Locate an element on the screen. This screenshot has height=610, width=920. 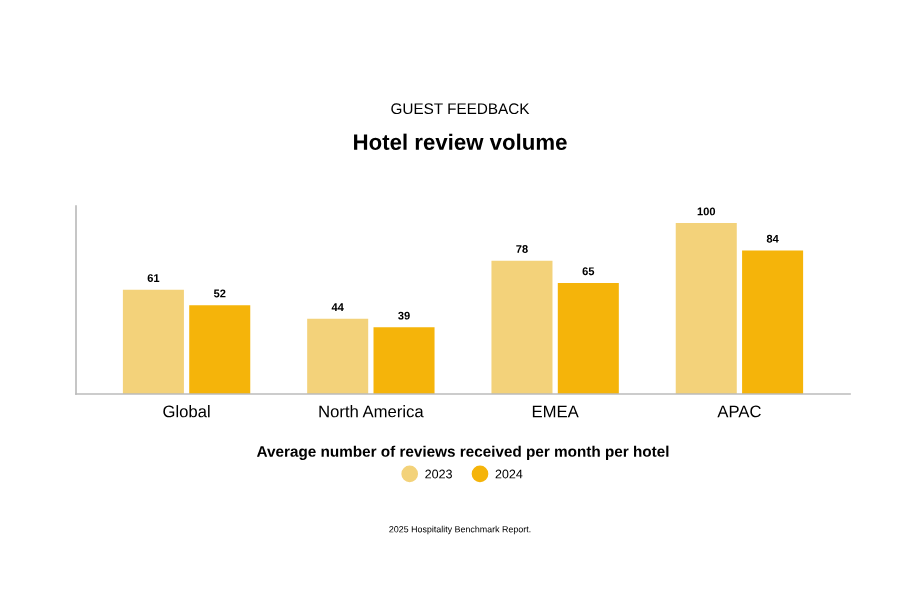
x-tick-label: APAC is located at coordinates (739, 411).